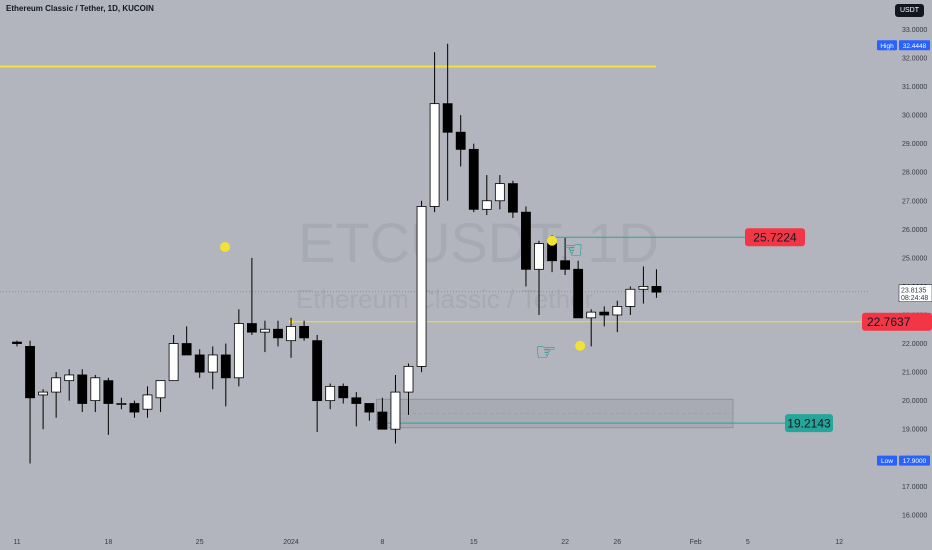  I want to click on support-mid-text: 22.7637, so click(889, 322).